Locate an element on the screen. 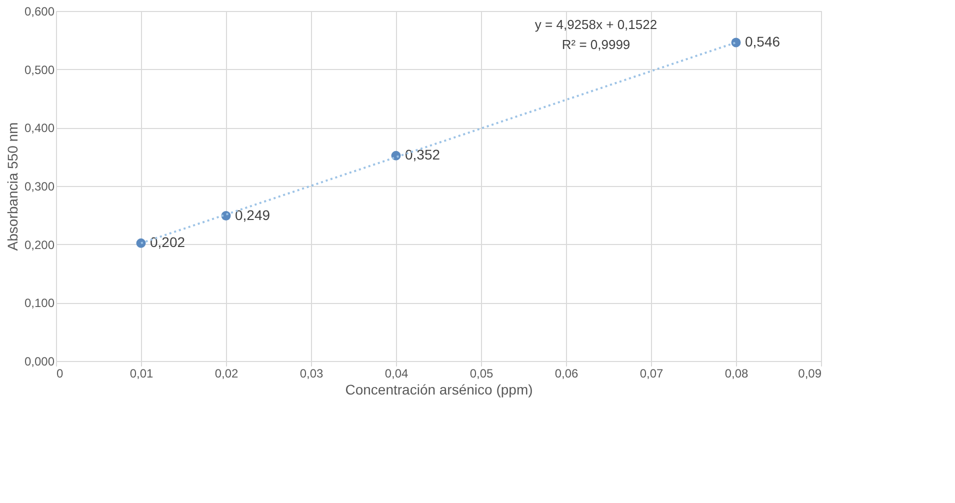 The width and height of the screenshot is (955, 503). annotation: R² = 0,9999 is located at coordinates (596, 44).